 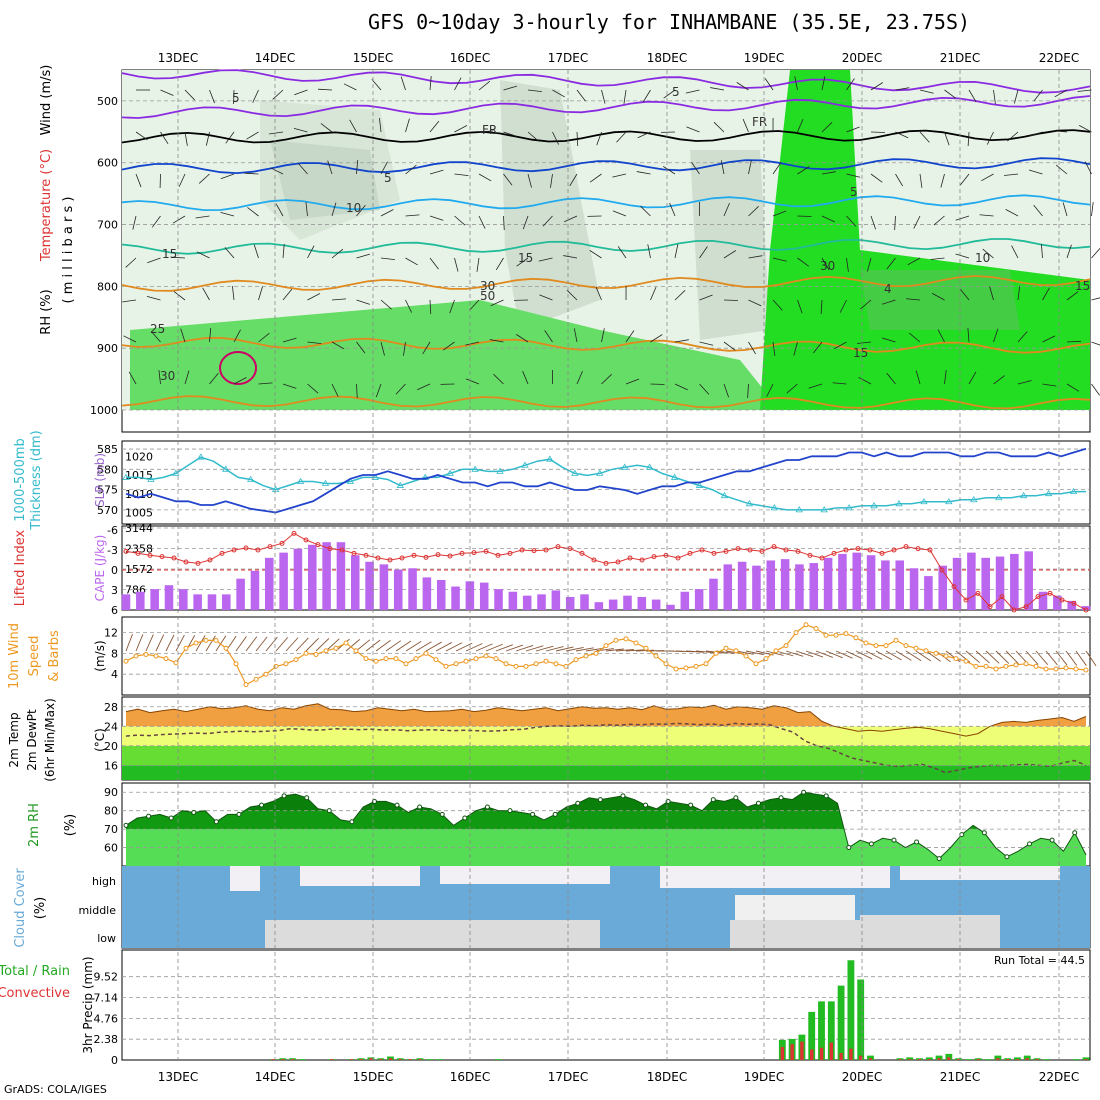 What do you see at coordinates (860, 353) in the screenshot?
I see `contour-label: 15` at bounding box center [860, 353].